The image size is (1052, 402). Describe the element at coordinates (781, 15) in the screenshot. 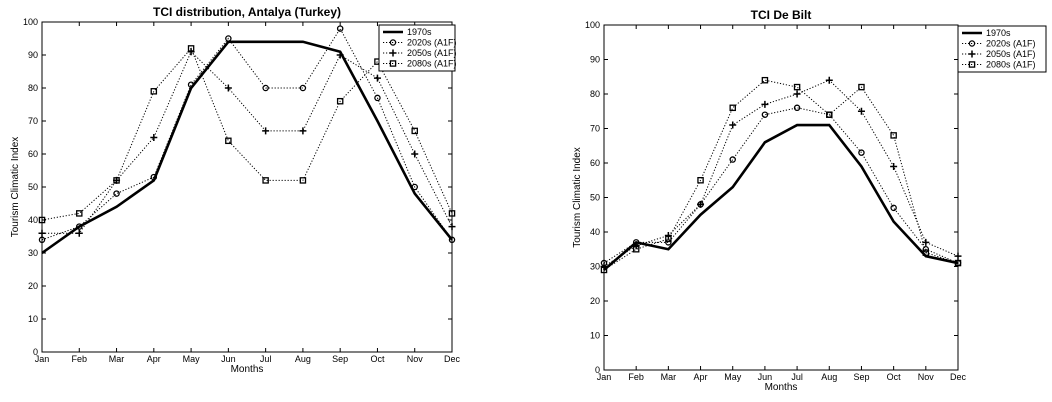

I see `chart-title: TCI De Bilt` at that location.